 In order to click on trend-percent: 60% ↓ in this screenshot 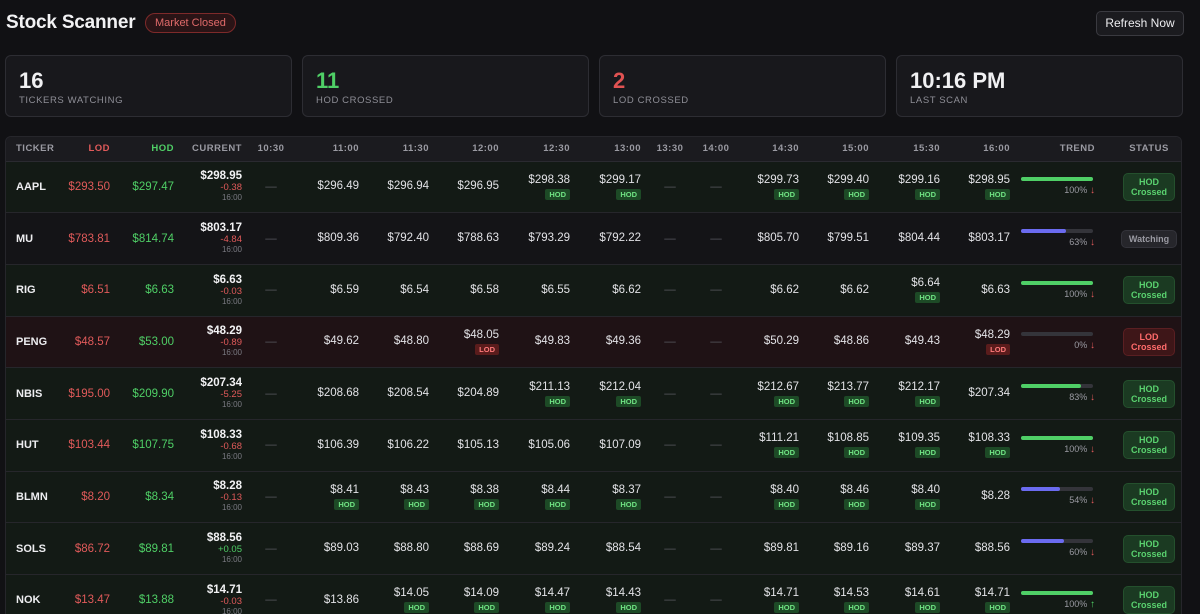, I will do `click(1055, 552)`.